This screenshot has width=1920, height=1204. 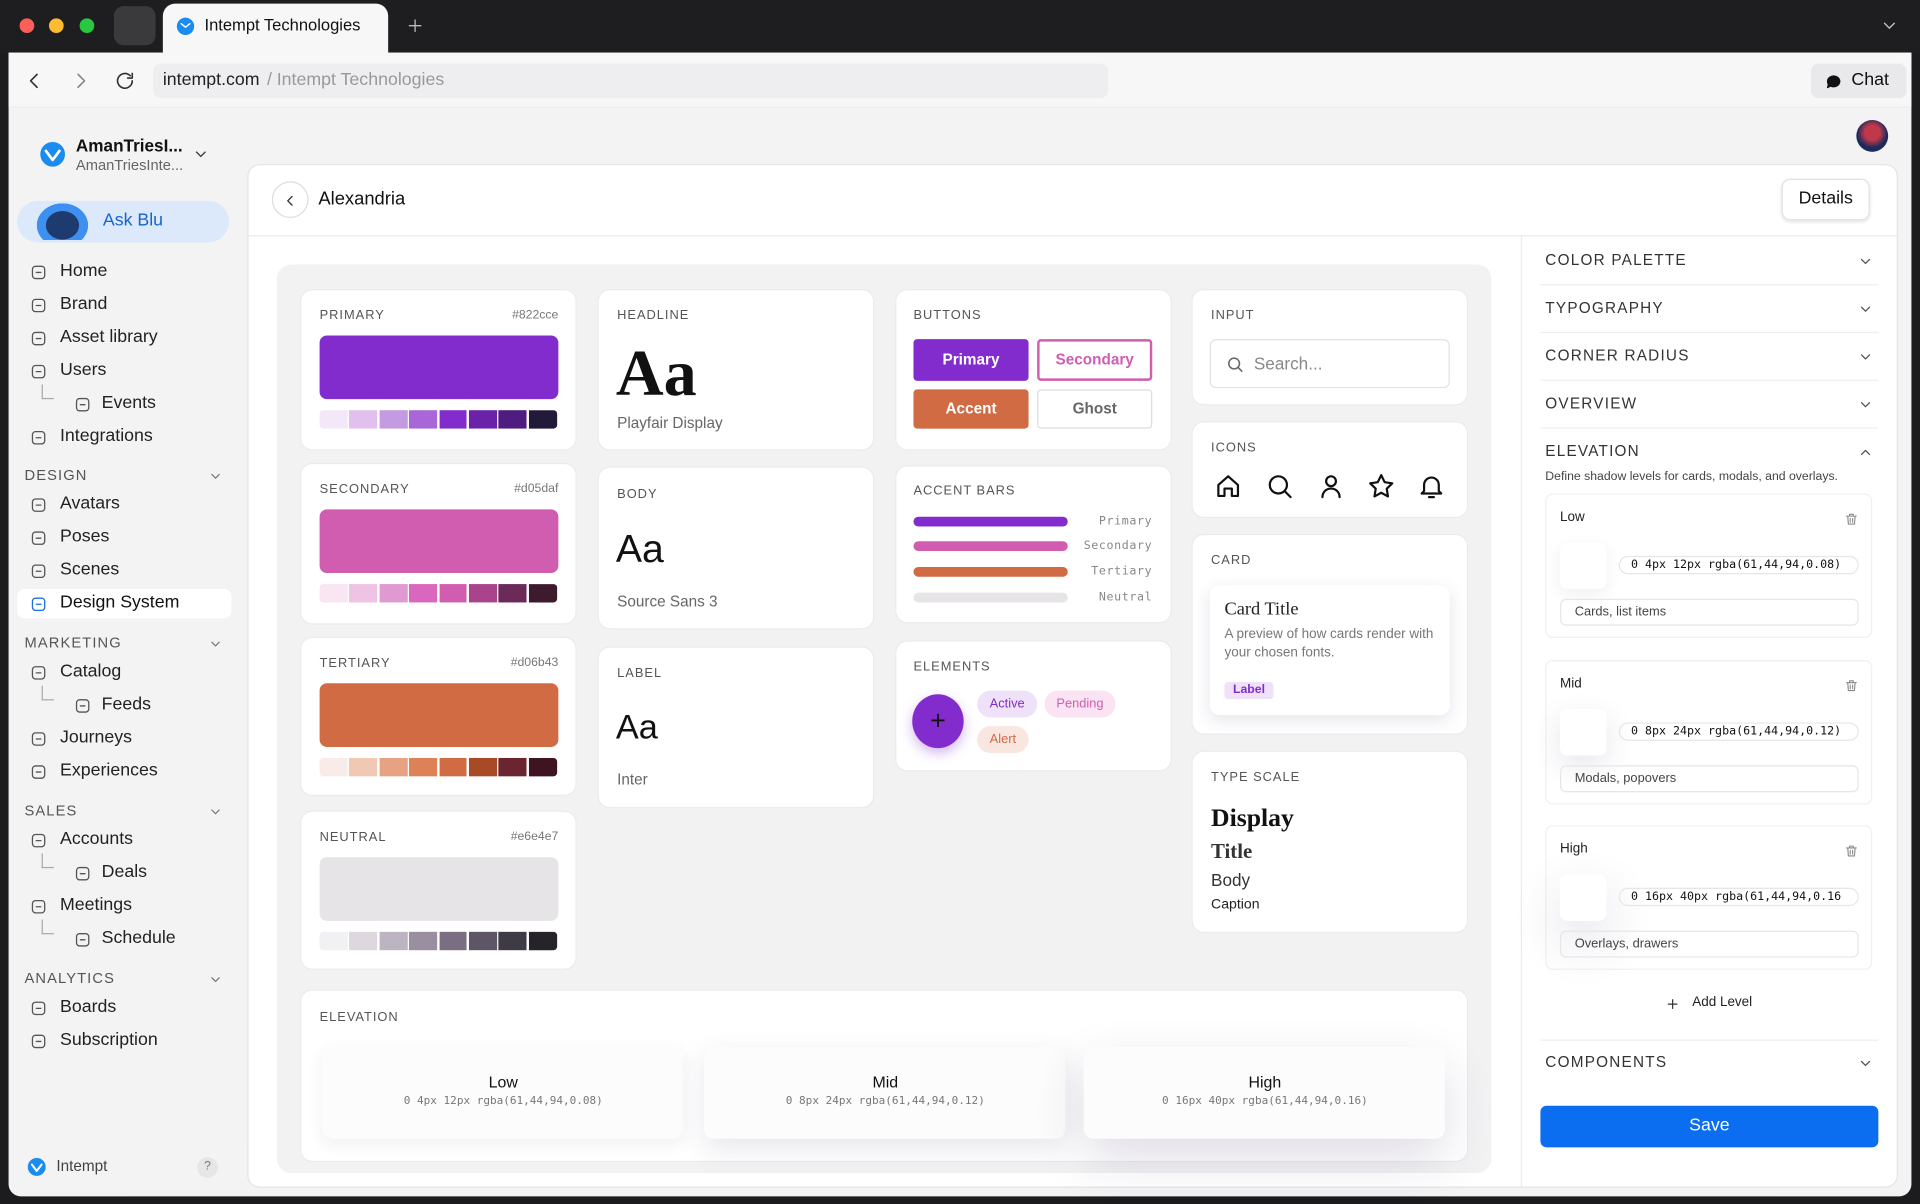 I want to click on typography-label: LABEL, so click(x=640, y=673).